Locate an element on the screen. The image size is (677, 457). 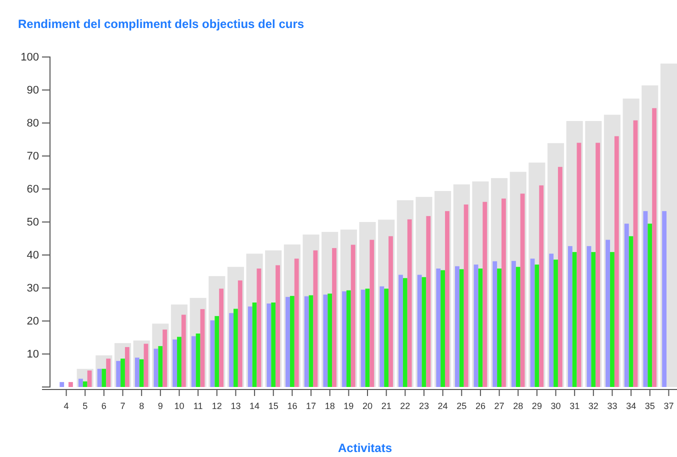
x-tick-label: 33 is located at coordinates (612, 405).